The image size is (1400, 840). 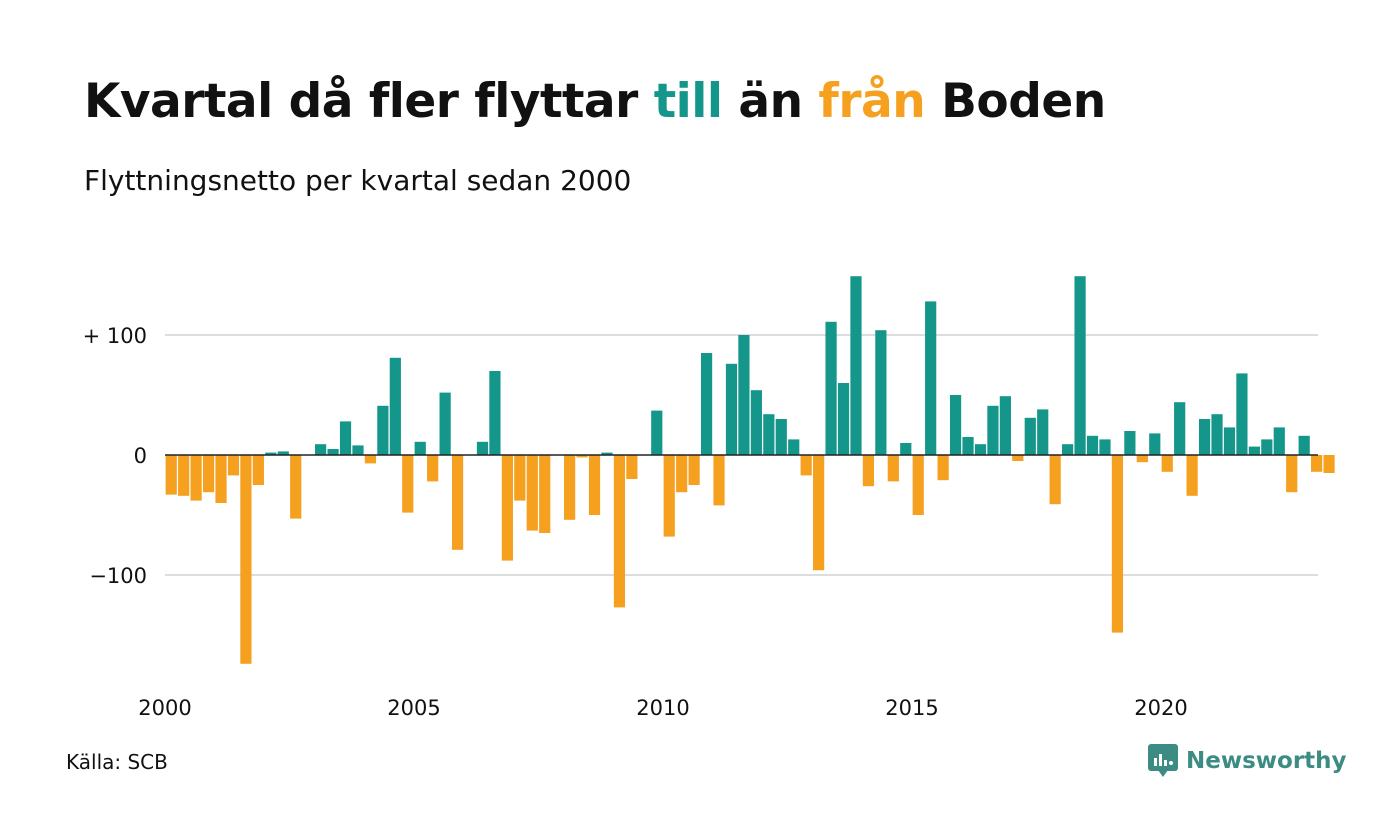 What do you see at coordinates (911, 708) in the screenshot?
I see `x-tick-label: 2015` at bounding box center [911, 708].